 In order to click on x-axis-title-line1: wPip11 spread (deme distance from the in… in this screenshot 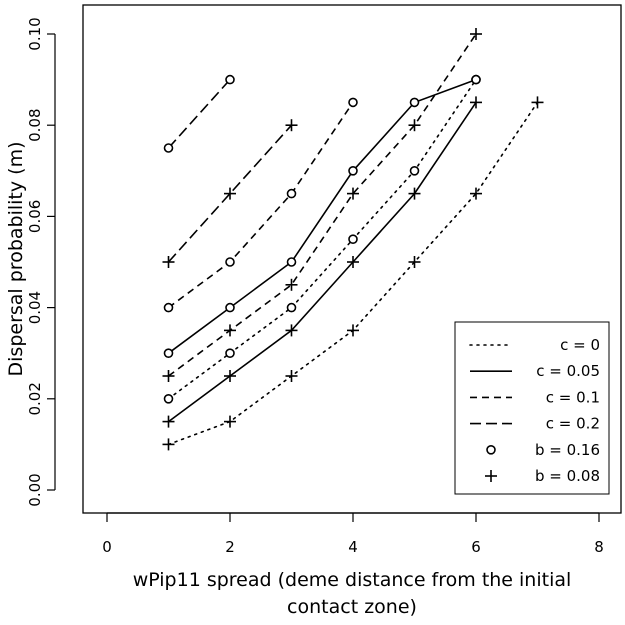, I will do `click(352, 580)`.